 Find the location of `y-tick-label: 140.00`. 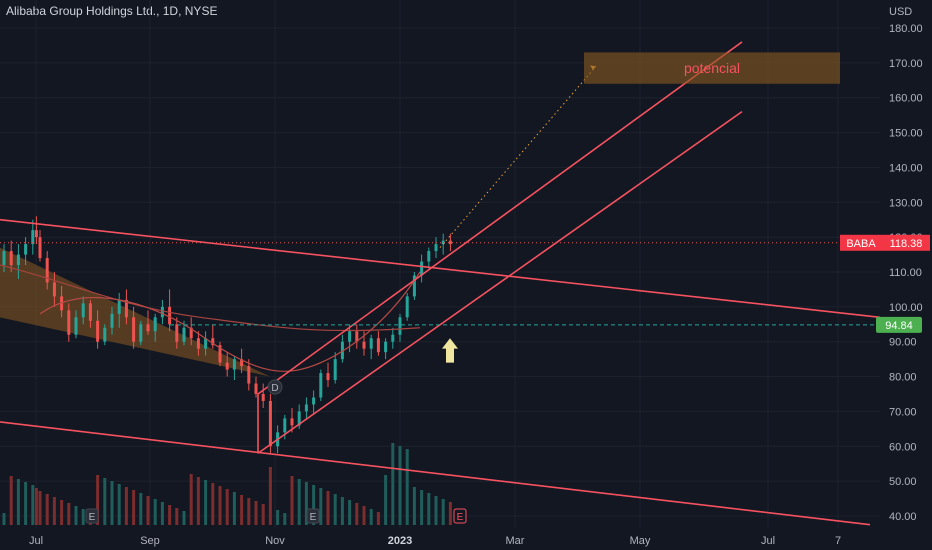

y-tick-label: 140.00 is located at coordinates (906, 168).